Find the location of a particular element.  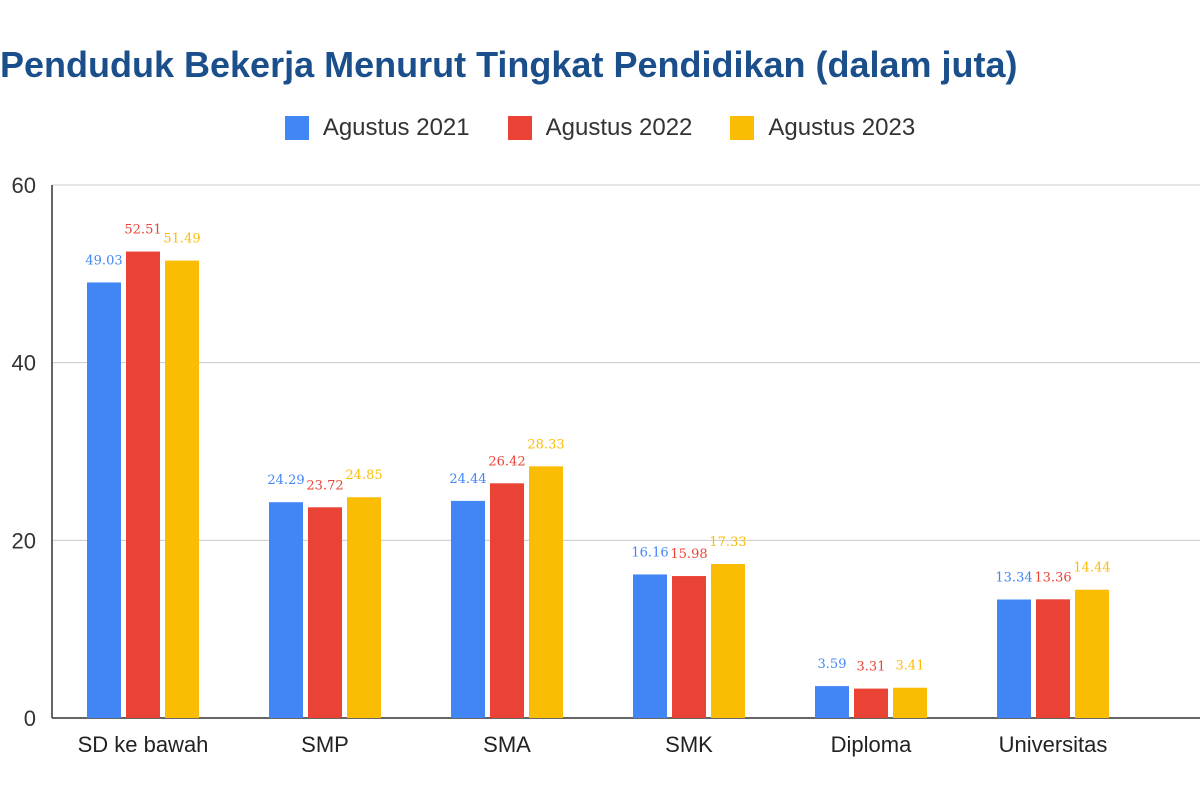

data-label-3-2: 17.33 is located at coordinates (727, 542).